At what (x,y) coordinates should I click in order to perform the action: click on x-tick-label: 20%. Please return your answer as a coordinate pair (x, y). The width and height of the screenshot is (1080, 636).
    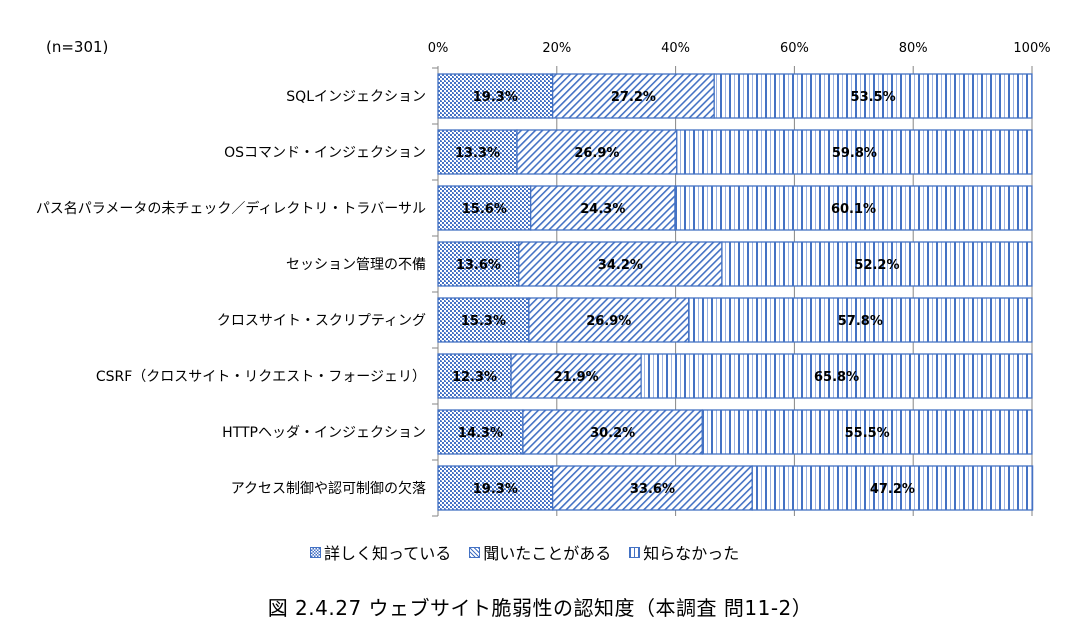
    Looking at the image, I should click on (556, 48).